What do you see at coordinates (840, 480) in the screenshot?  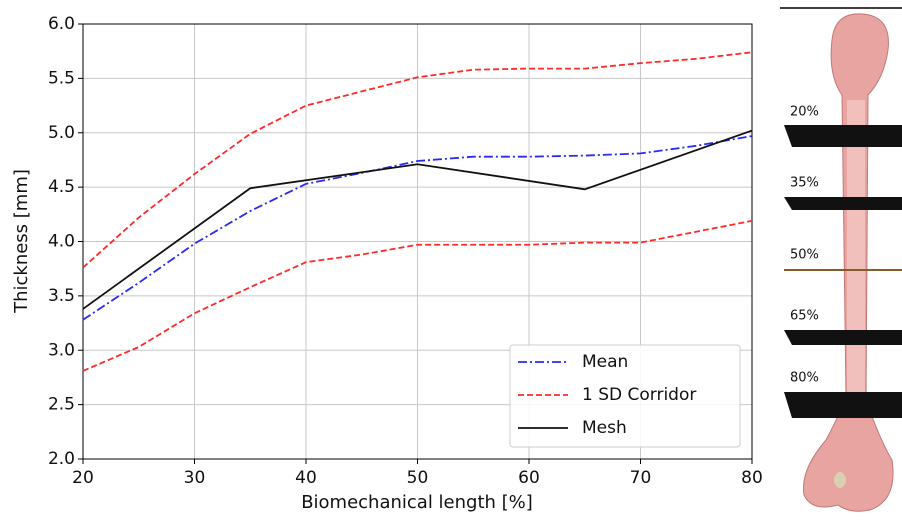 I see `bone-detail` at bounding box center [840, 480].